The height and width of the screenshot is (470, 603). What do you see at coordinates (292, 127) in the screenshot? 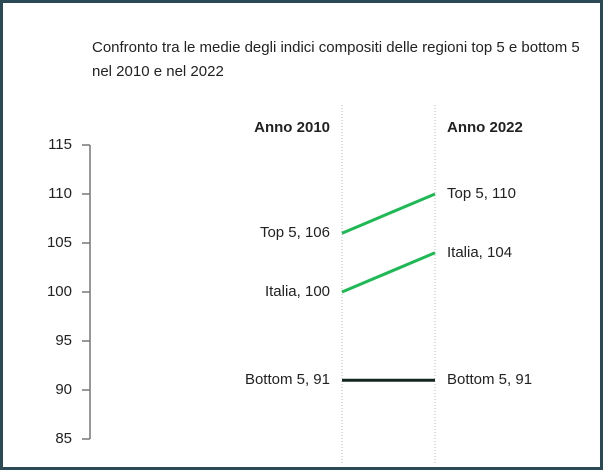
I see `column-header: Anno 2010` at bounding box center [292, 127].